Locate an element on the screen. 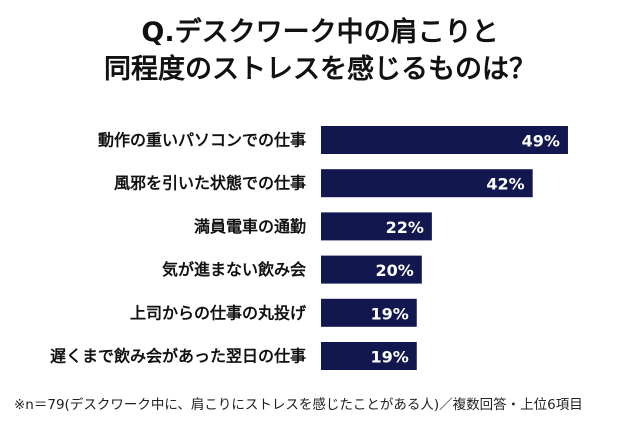  category-label: 遅くまで飲み会があった翌日の仕事 is located at coordinates (178, 356).